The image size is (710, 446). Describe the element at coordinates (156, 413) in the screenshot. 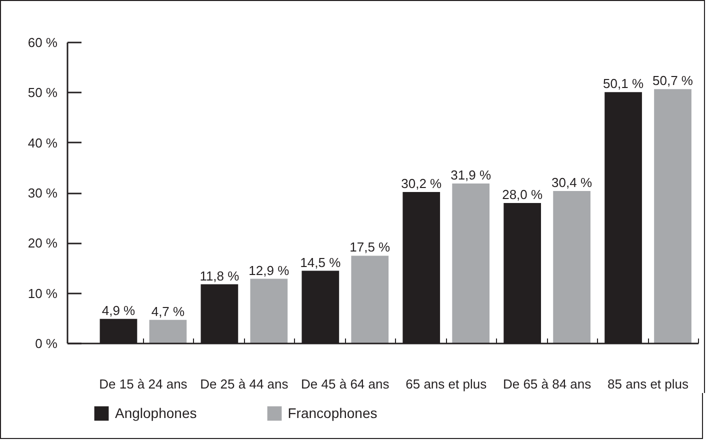

I see `legend-label: Anglophones` at that location.